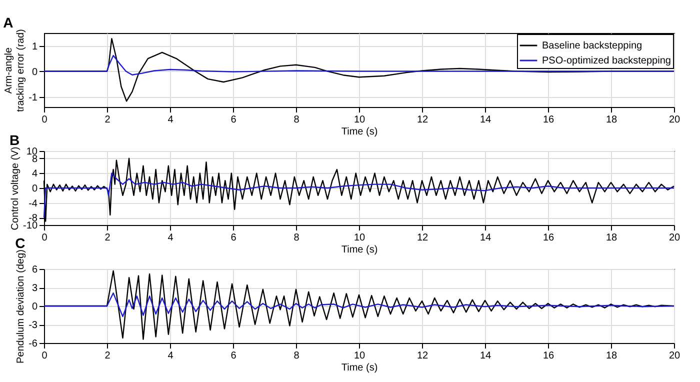  What do you see at coordinates (33, 204) in the screenshot?
I see `y-tick-label: -4` at bounding box center [33, 204].